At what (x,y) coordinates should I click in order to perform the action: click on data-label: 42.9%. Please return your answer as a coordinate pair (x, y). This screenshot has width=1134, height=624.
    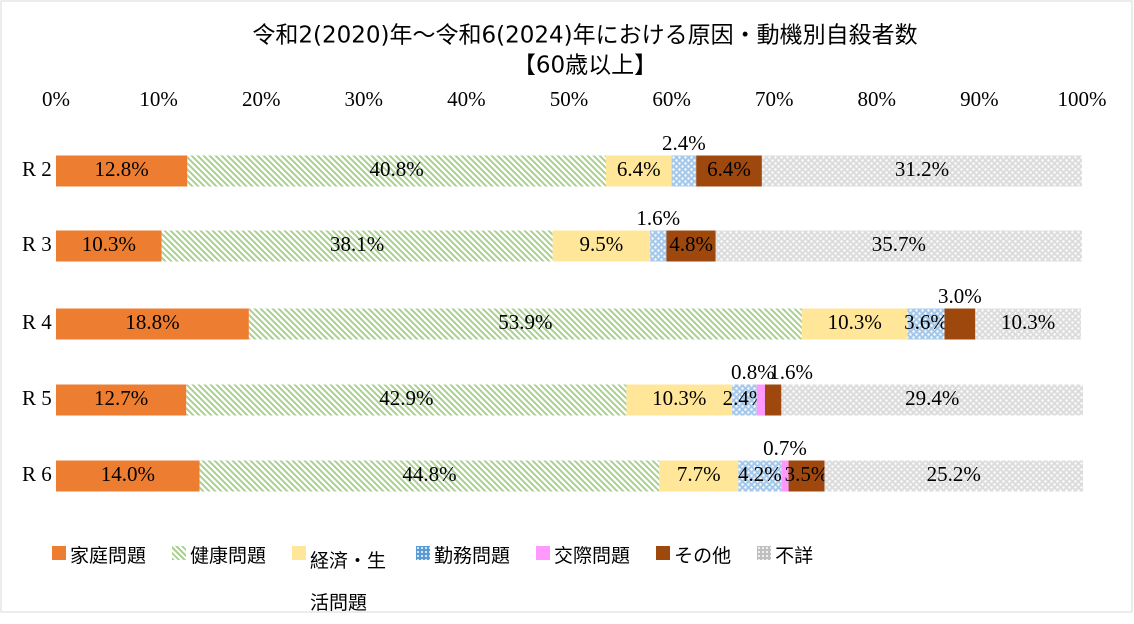
    Looking at the image, I should click on (406, 398).